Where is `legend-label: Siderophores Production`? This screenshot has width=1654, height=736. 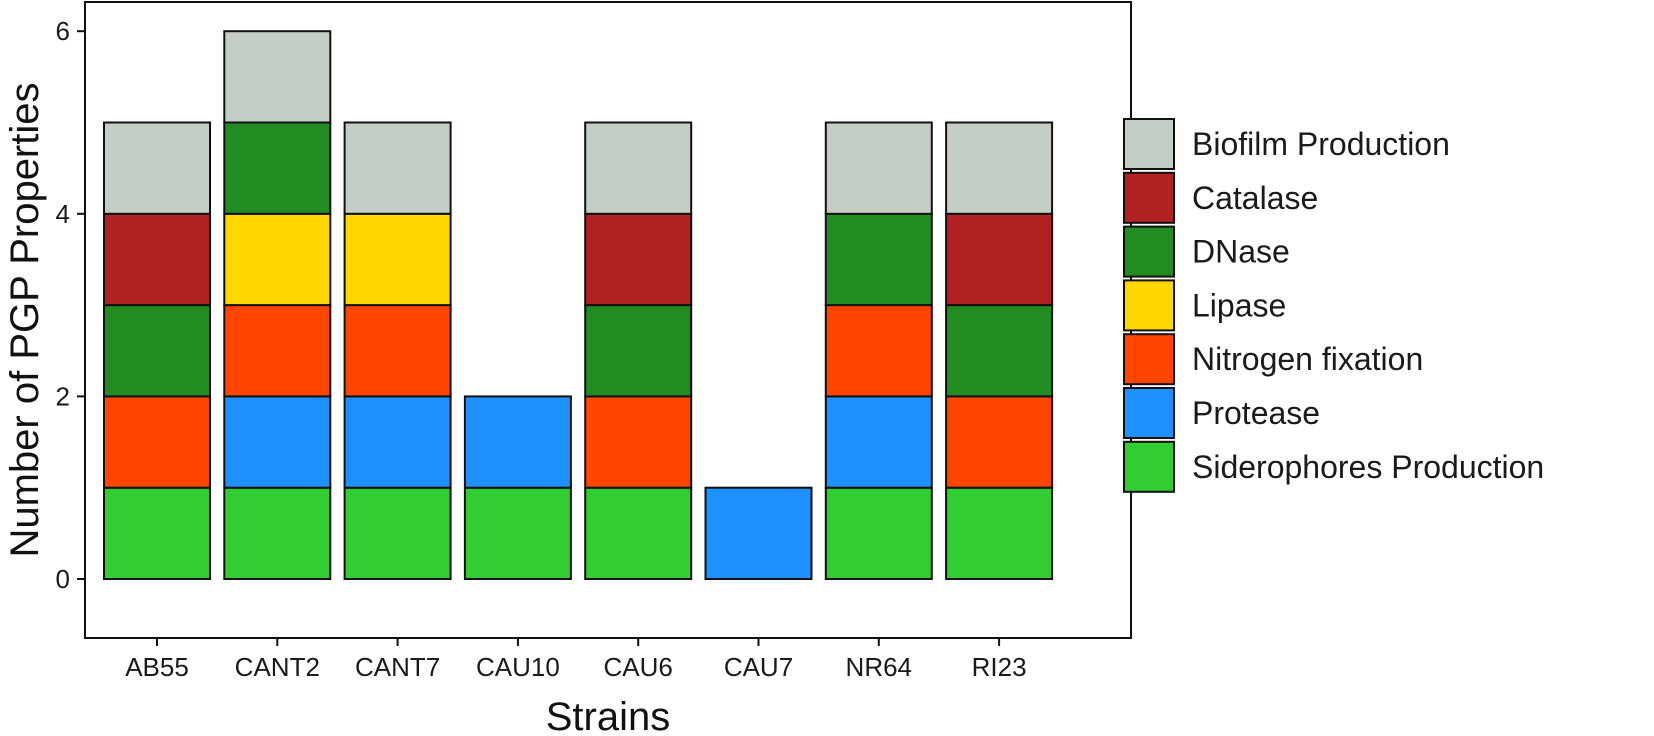 legend-label: Siderophores Production is located at coordinates (1368, 467).